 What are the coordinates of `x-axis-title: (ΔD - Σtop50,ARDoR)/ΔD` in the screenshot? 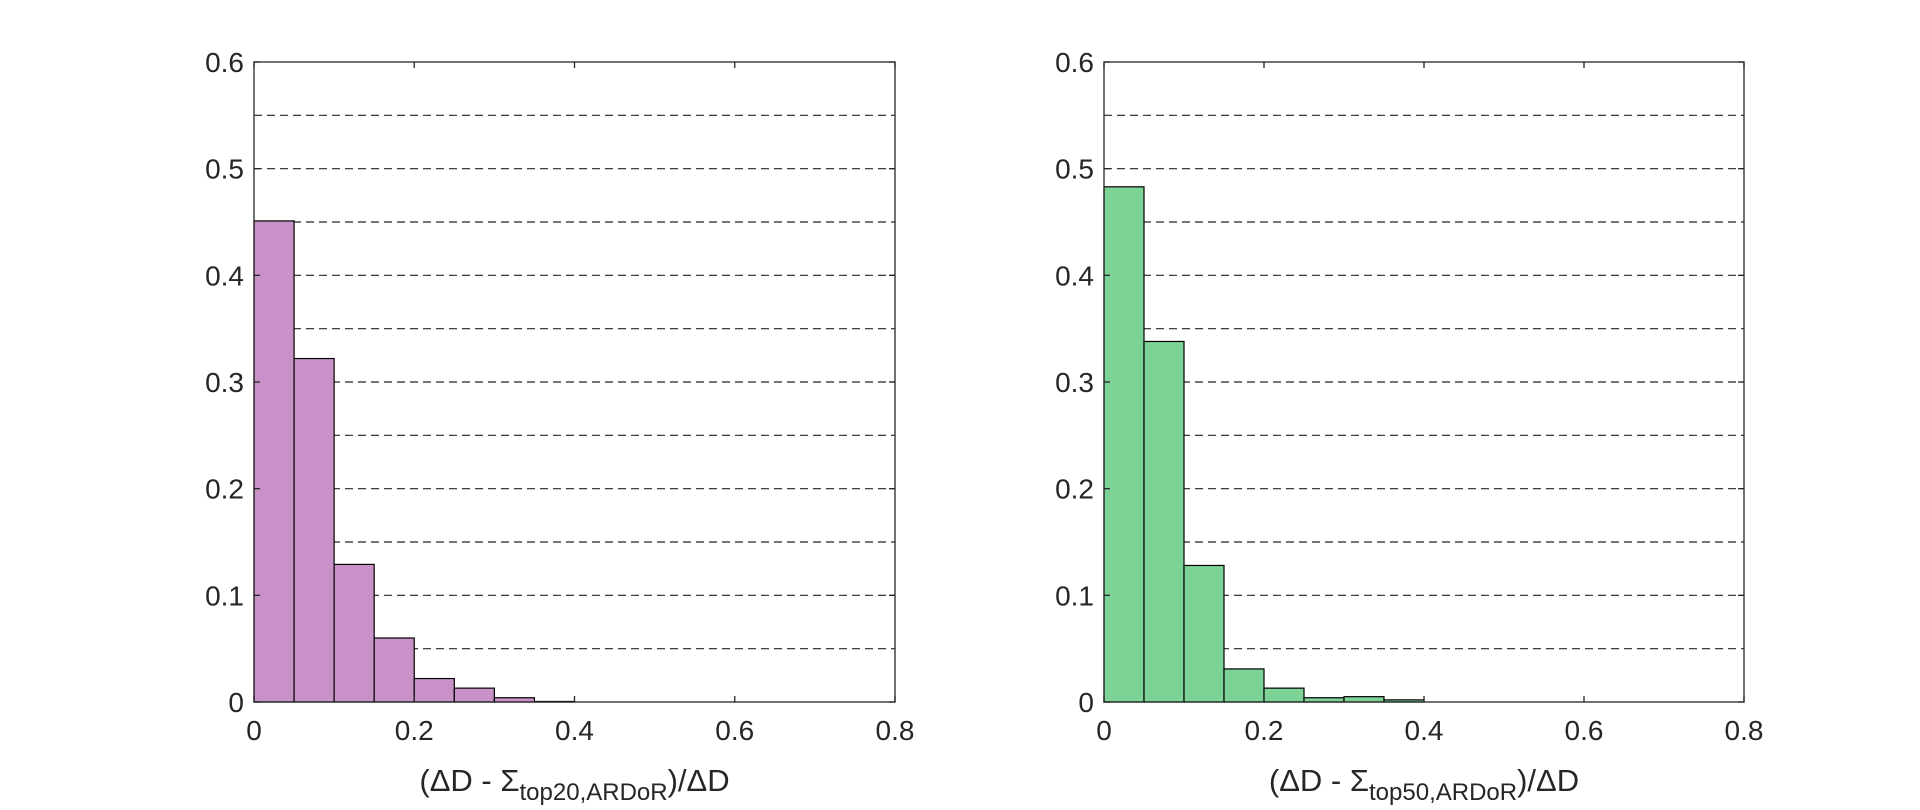 It's located at (1424, 784).